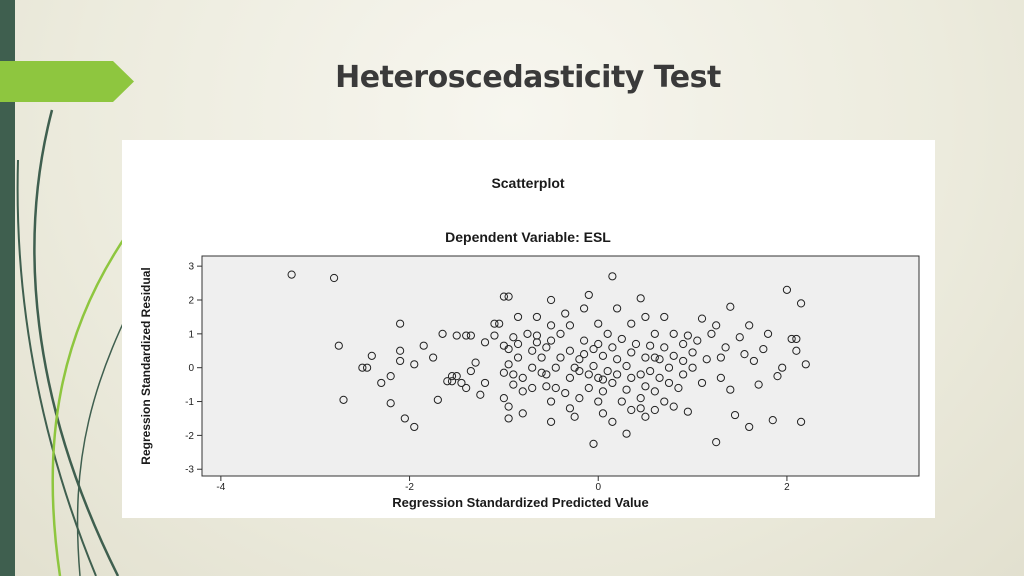 This screenshot has width=1024, height=576. I want to click on y-tick-label: 2, so click(191, 301).